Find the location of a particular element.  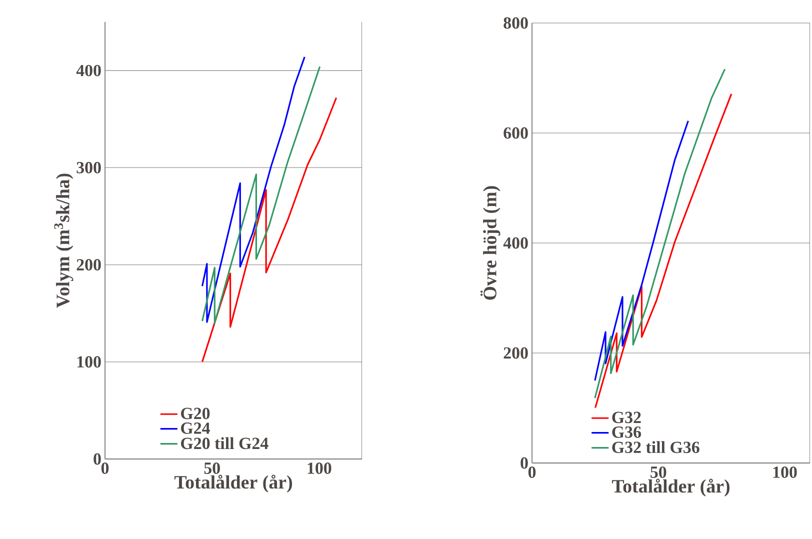

y-tick-label: 800 is located at coordinates (516, 23).